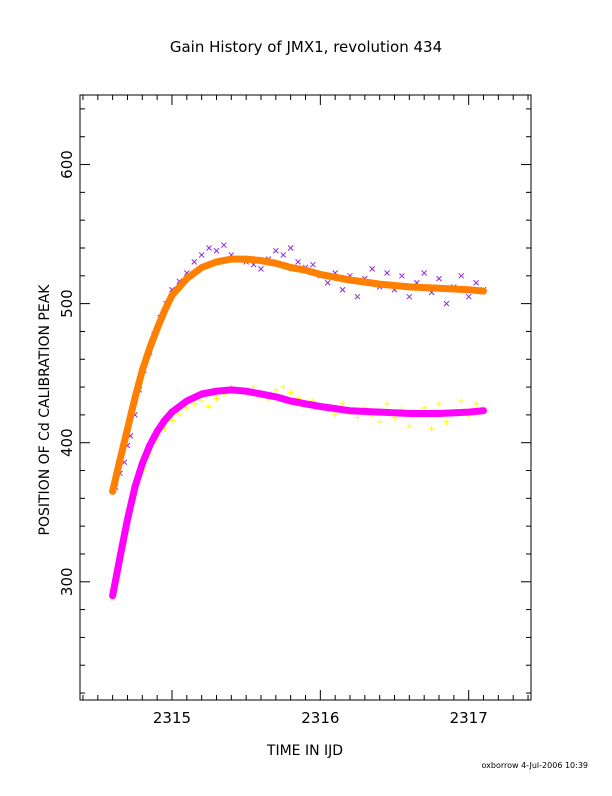  What do you see at coordinates (304, 751) in the screenshot?
I see `x-axis-label: TIME IN IJD` at bounding box center [304, 751].